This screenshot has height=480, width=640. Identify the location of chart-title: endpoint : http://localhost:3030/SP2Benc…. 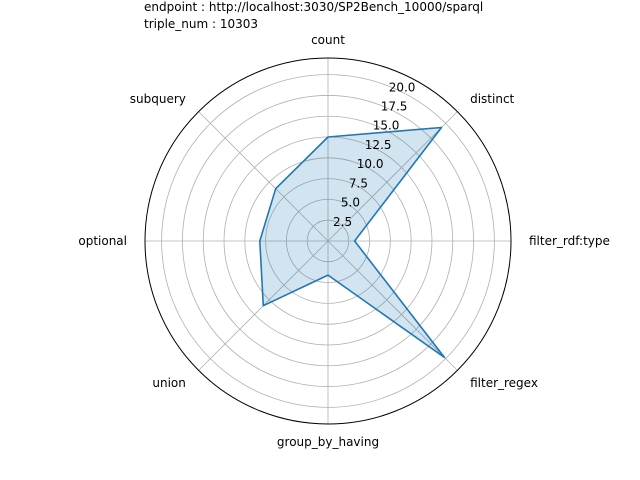
(313, 15).